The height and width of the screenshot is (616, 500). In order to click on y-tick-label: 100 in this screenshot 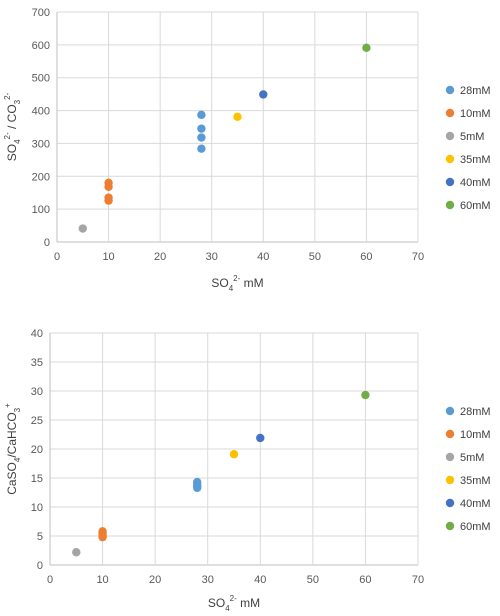, I will do `click(41, 210)`.